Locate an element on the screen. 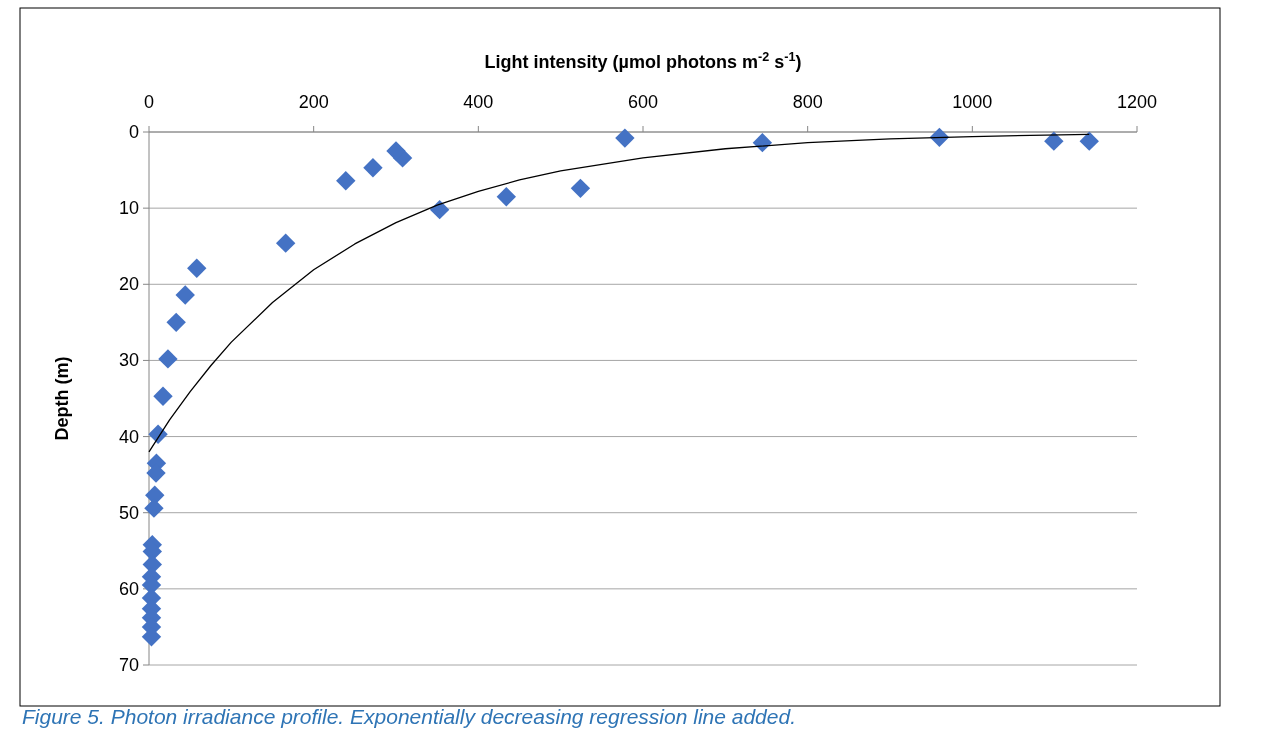 This screenshot has width=1285, height=732. y-tick-label: 70 is located at coordinates (128, 665).